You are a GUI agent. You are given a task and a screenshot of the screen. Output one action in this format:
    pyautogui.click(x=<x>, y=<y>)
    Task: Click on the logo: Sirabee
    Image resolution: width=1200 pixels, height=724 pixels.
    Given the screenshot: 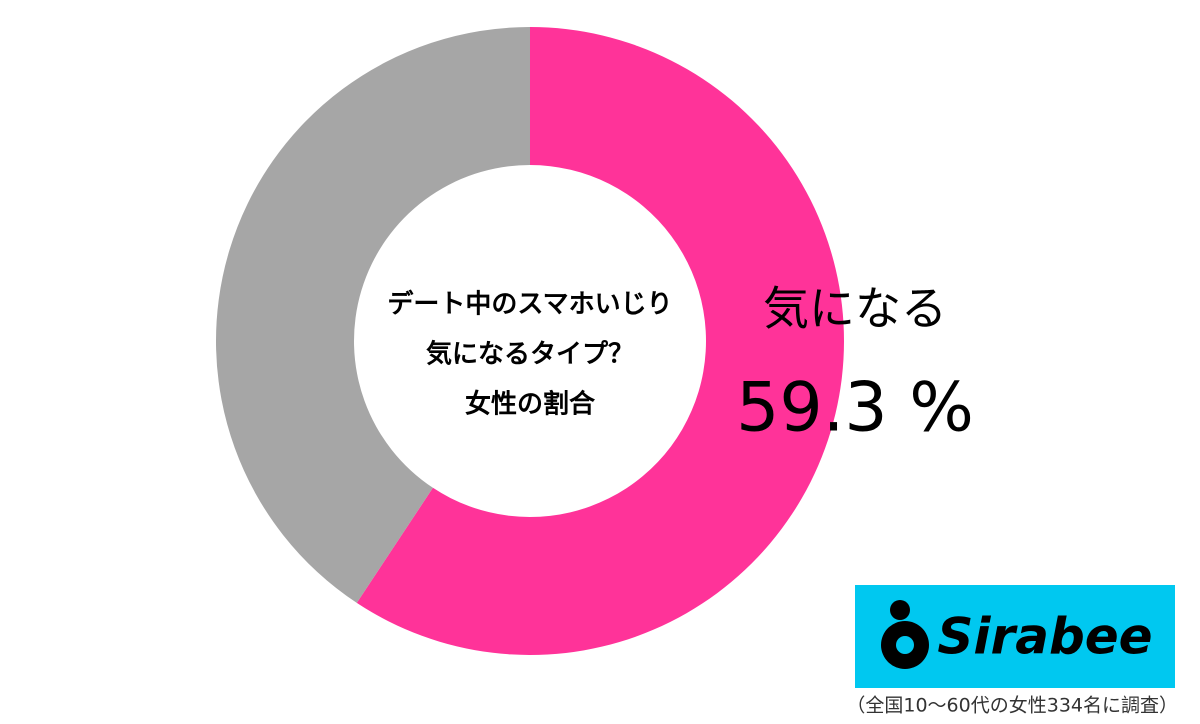 What is the action you would take?
    pyautogui.click(x=1015, y=636)
    